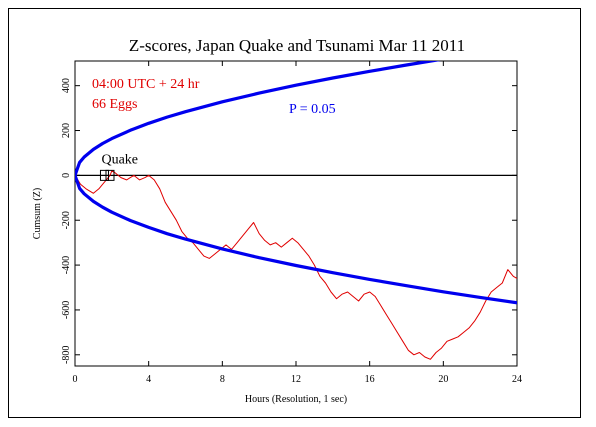 This screenshot has width=596, height=427. What do you see at coordinates (66, 85) in the screenshot?
I see `y-tick-label: 400` at bounding box center [66, 85].